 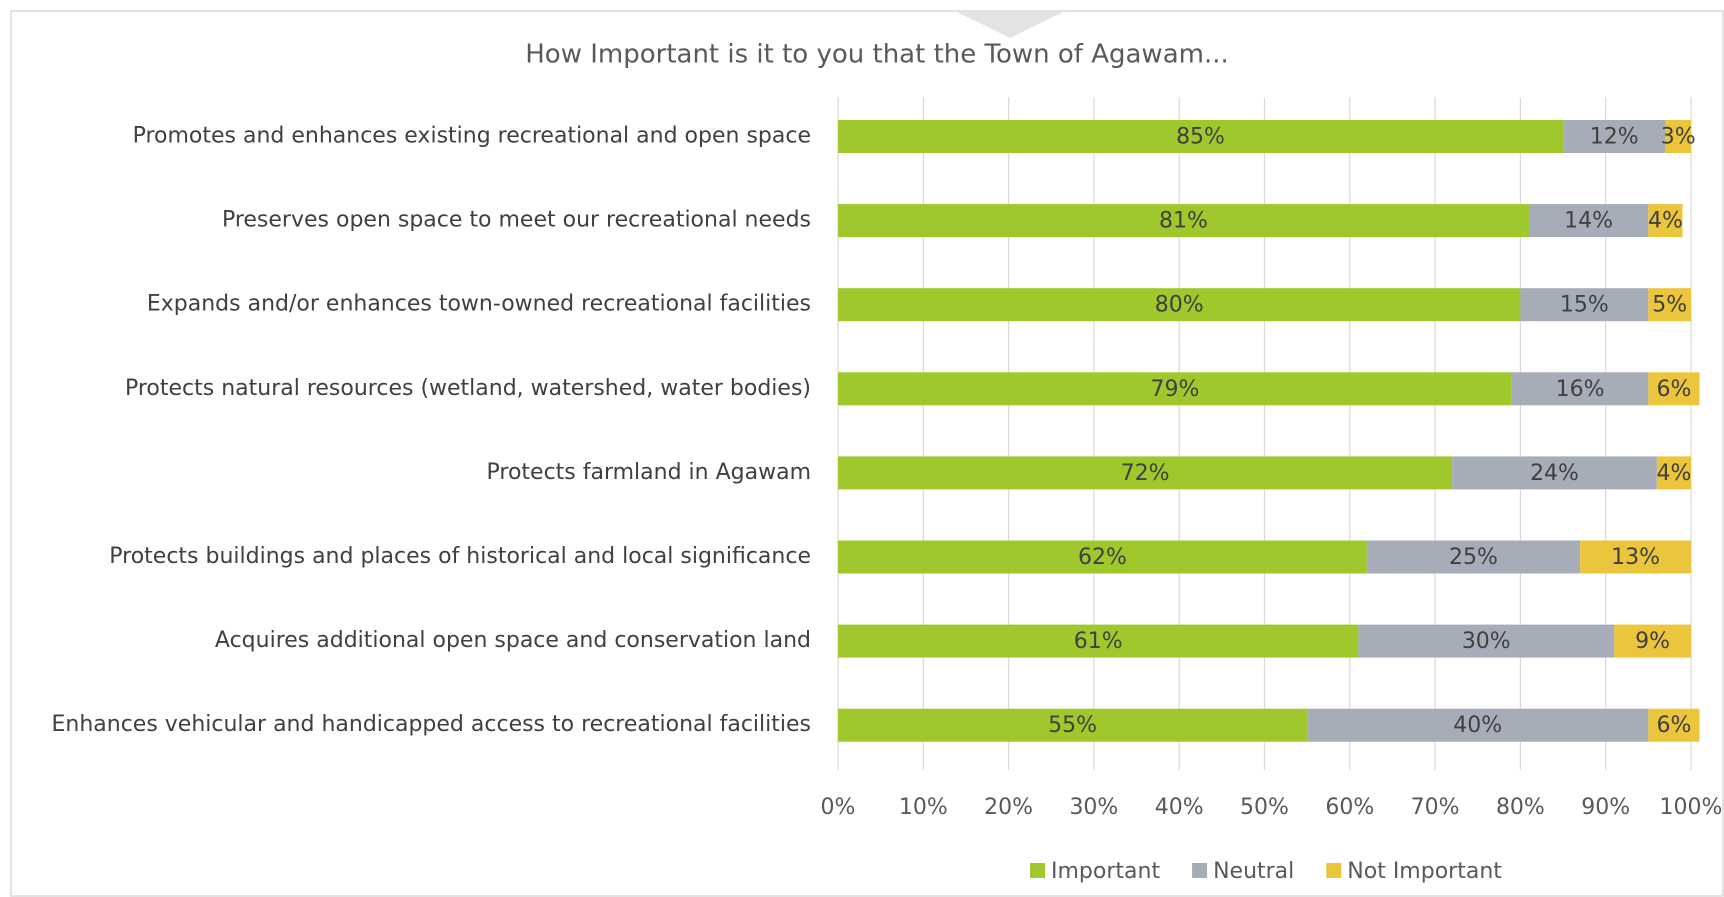 I want to click on data-label: 5%, so click(x=1669, y=305).